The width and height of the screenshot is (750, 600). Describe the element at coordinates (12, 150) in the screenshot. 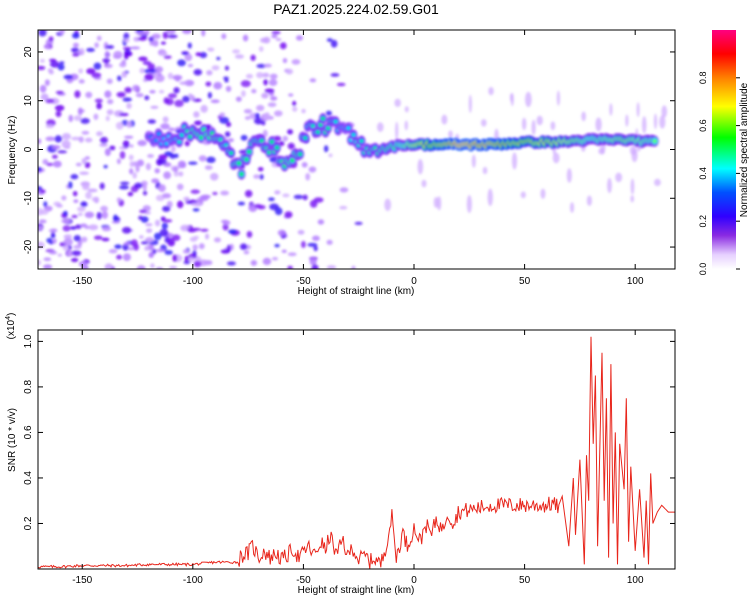

I see `spectrogram-y-label: Frequency (Hz)` at that location.